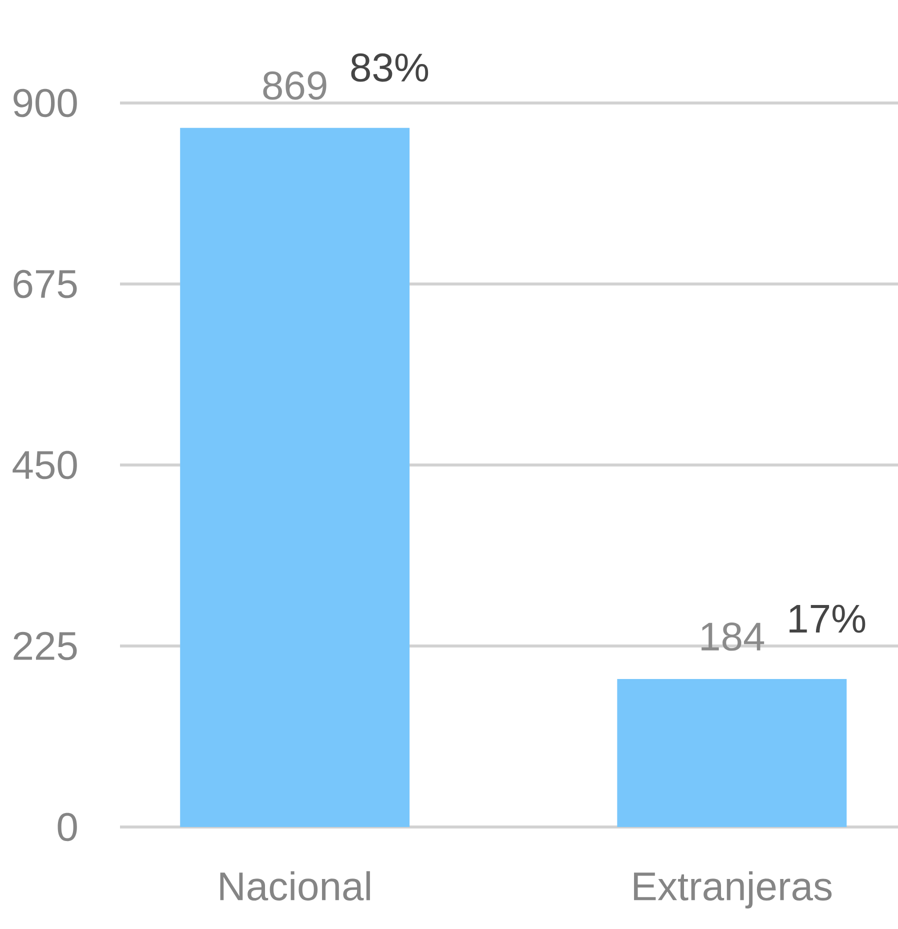 The image size is (898, 929). I want to click on x-tick-label: Extranjeras, so click(733, 889).